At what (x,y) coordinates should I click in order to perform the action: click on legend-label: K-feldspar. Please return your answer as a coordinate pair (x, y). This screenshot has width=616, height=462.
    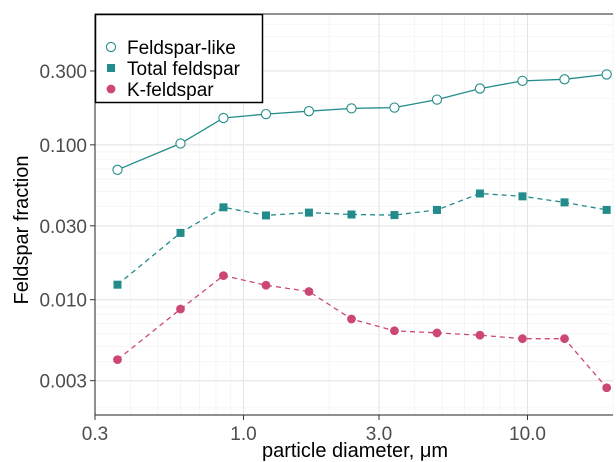
    Looking at the image, I should click on (170, 90).